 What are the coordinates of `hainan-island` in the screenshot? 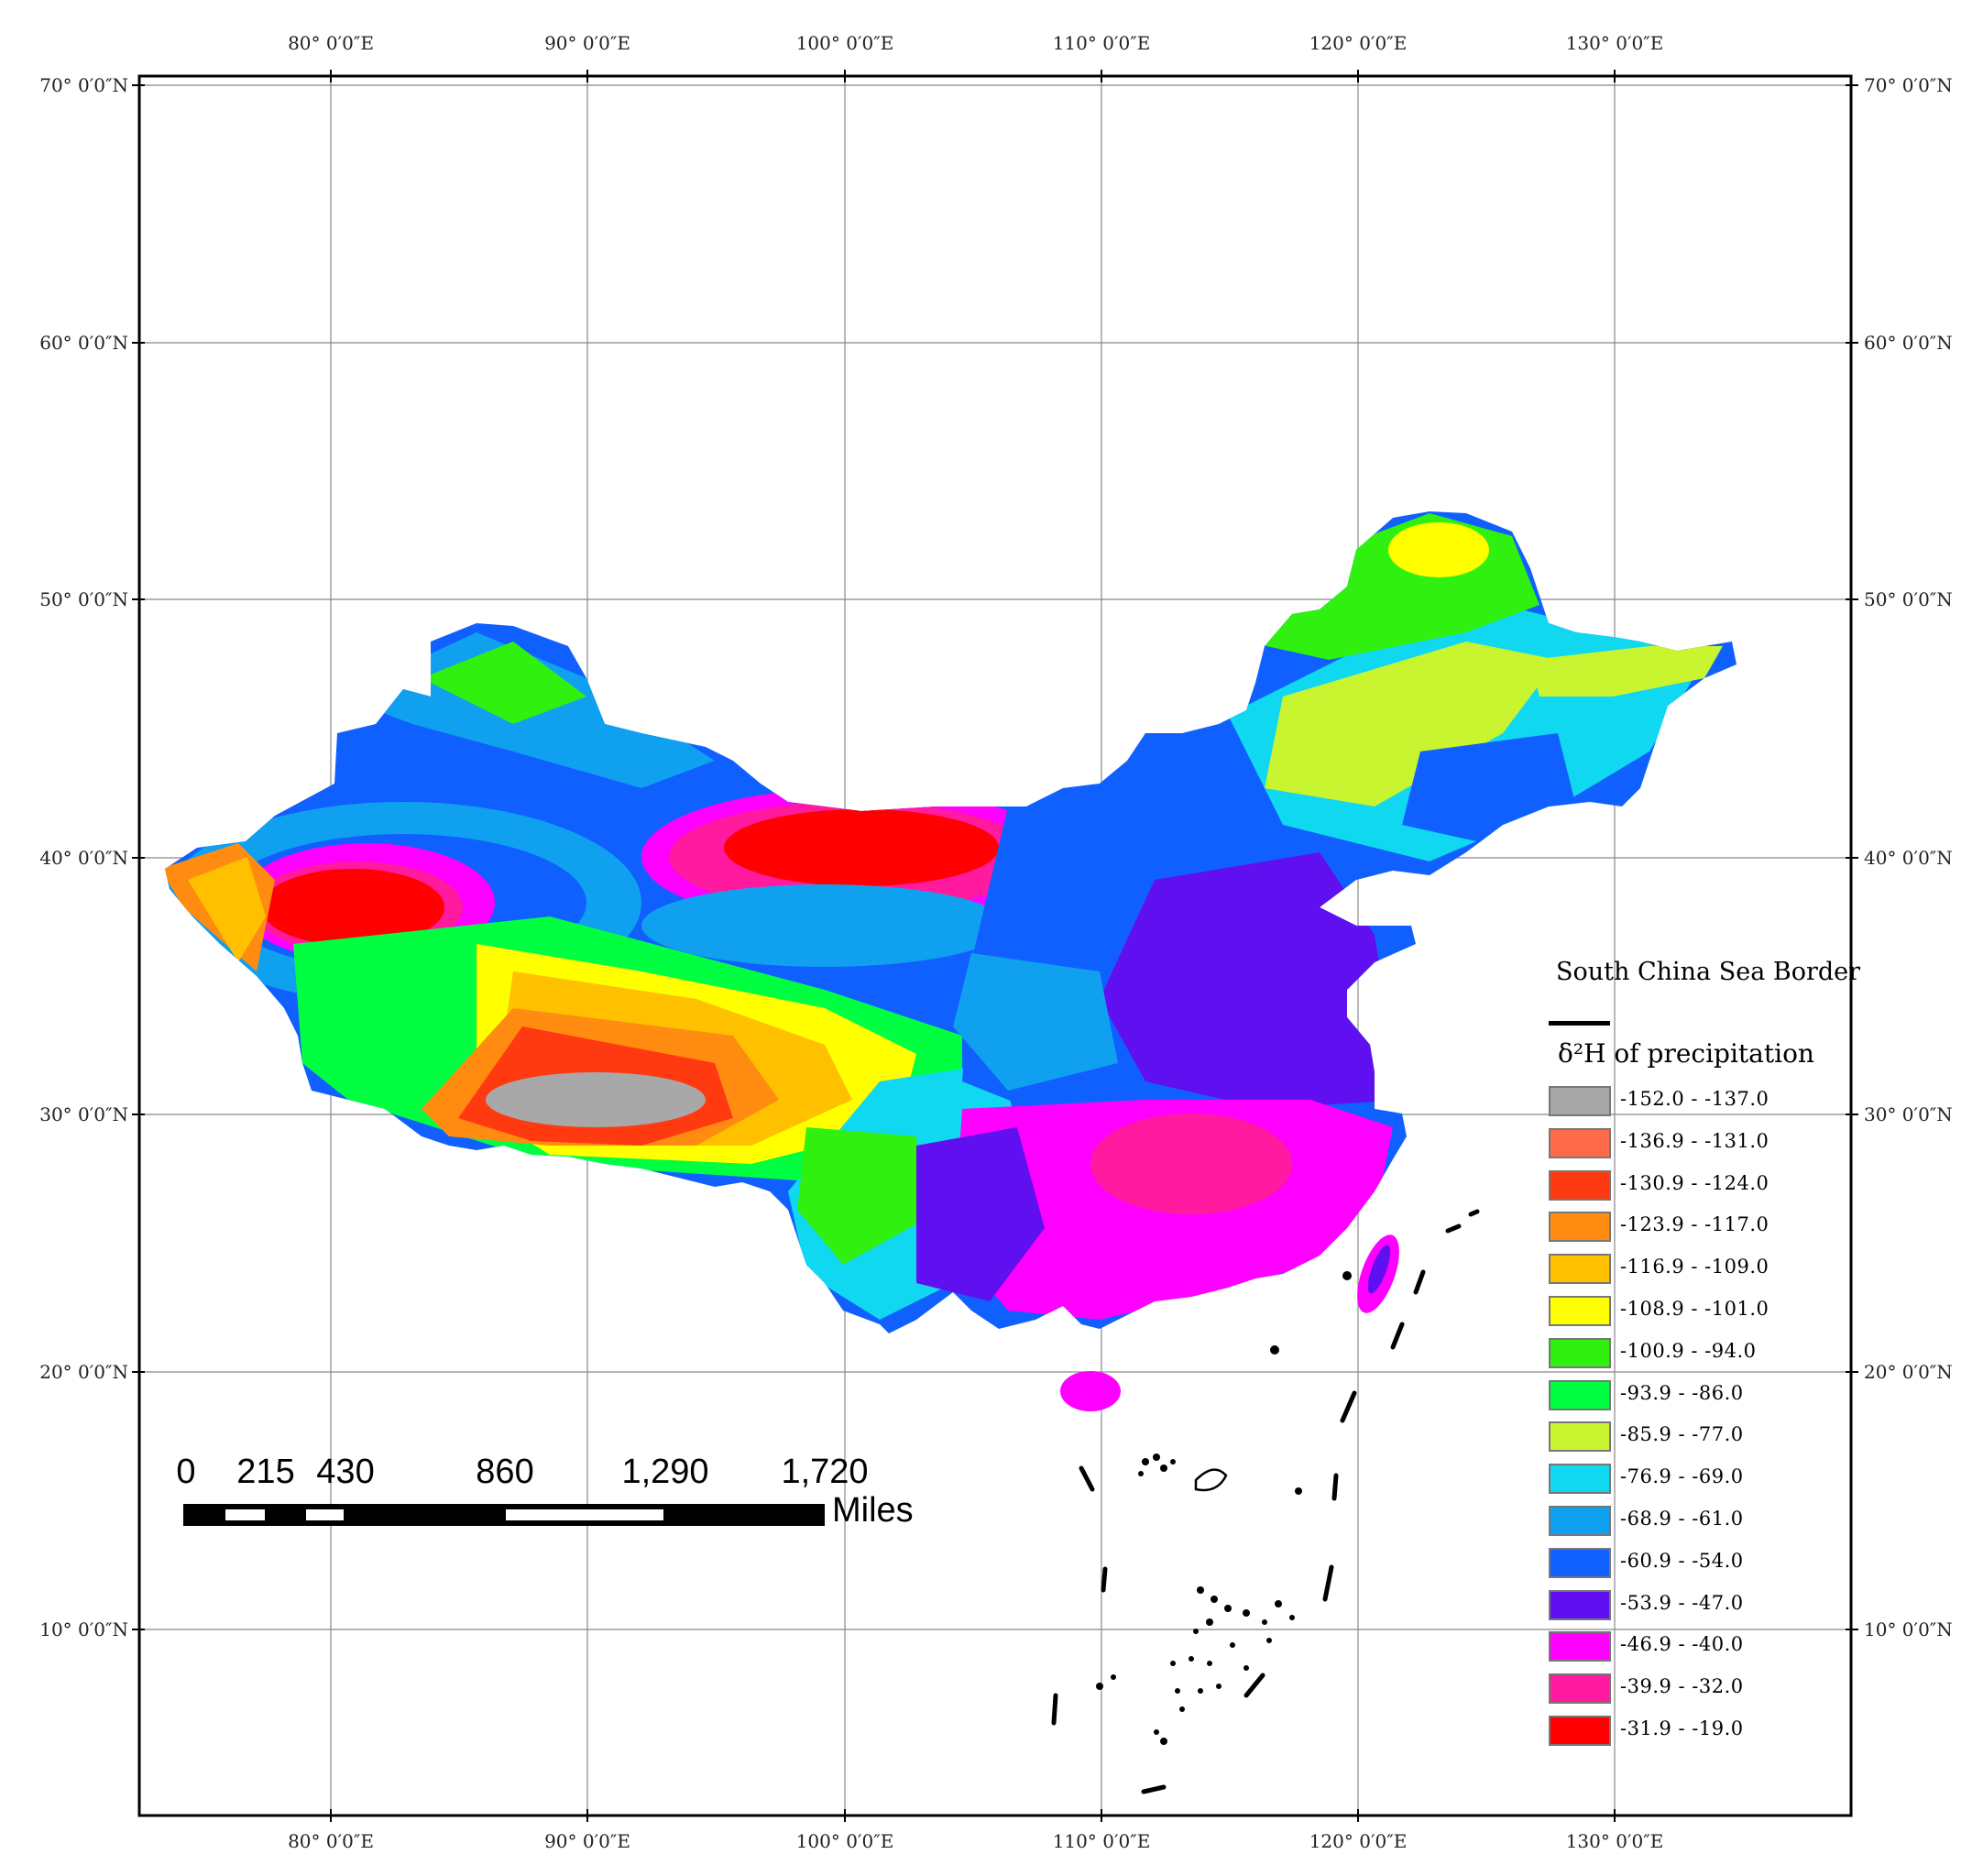 It's located at (1090, 1391).